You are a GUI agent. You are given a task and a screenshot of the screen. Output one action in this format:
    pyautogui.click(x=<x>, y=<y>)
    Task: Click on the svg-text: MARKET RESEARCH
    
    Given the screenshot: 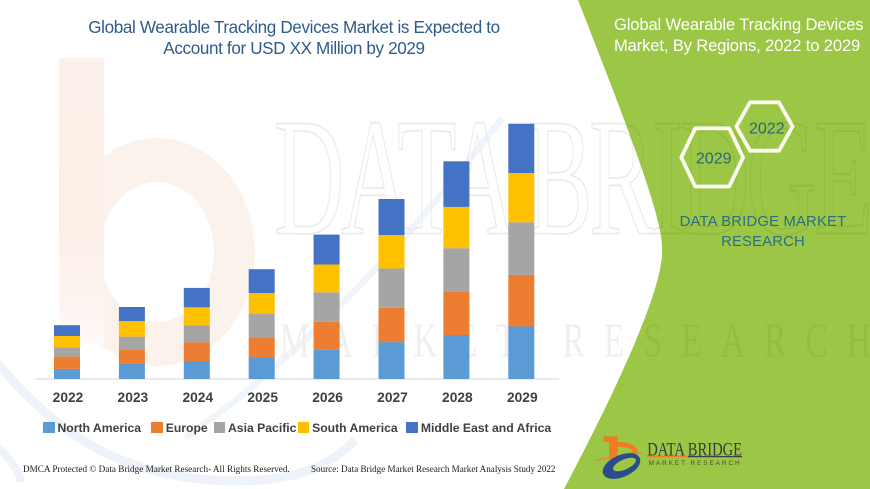 What is the action you would take?
    pyautogui.click(x=695, y=463)
    